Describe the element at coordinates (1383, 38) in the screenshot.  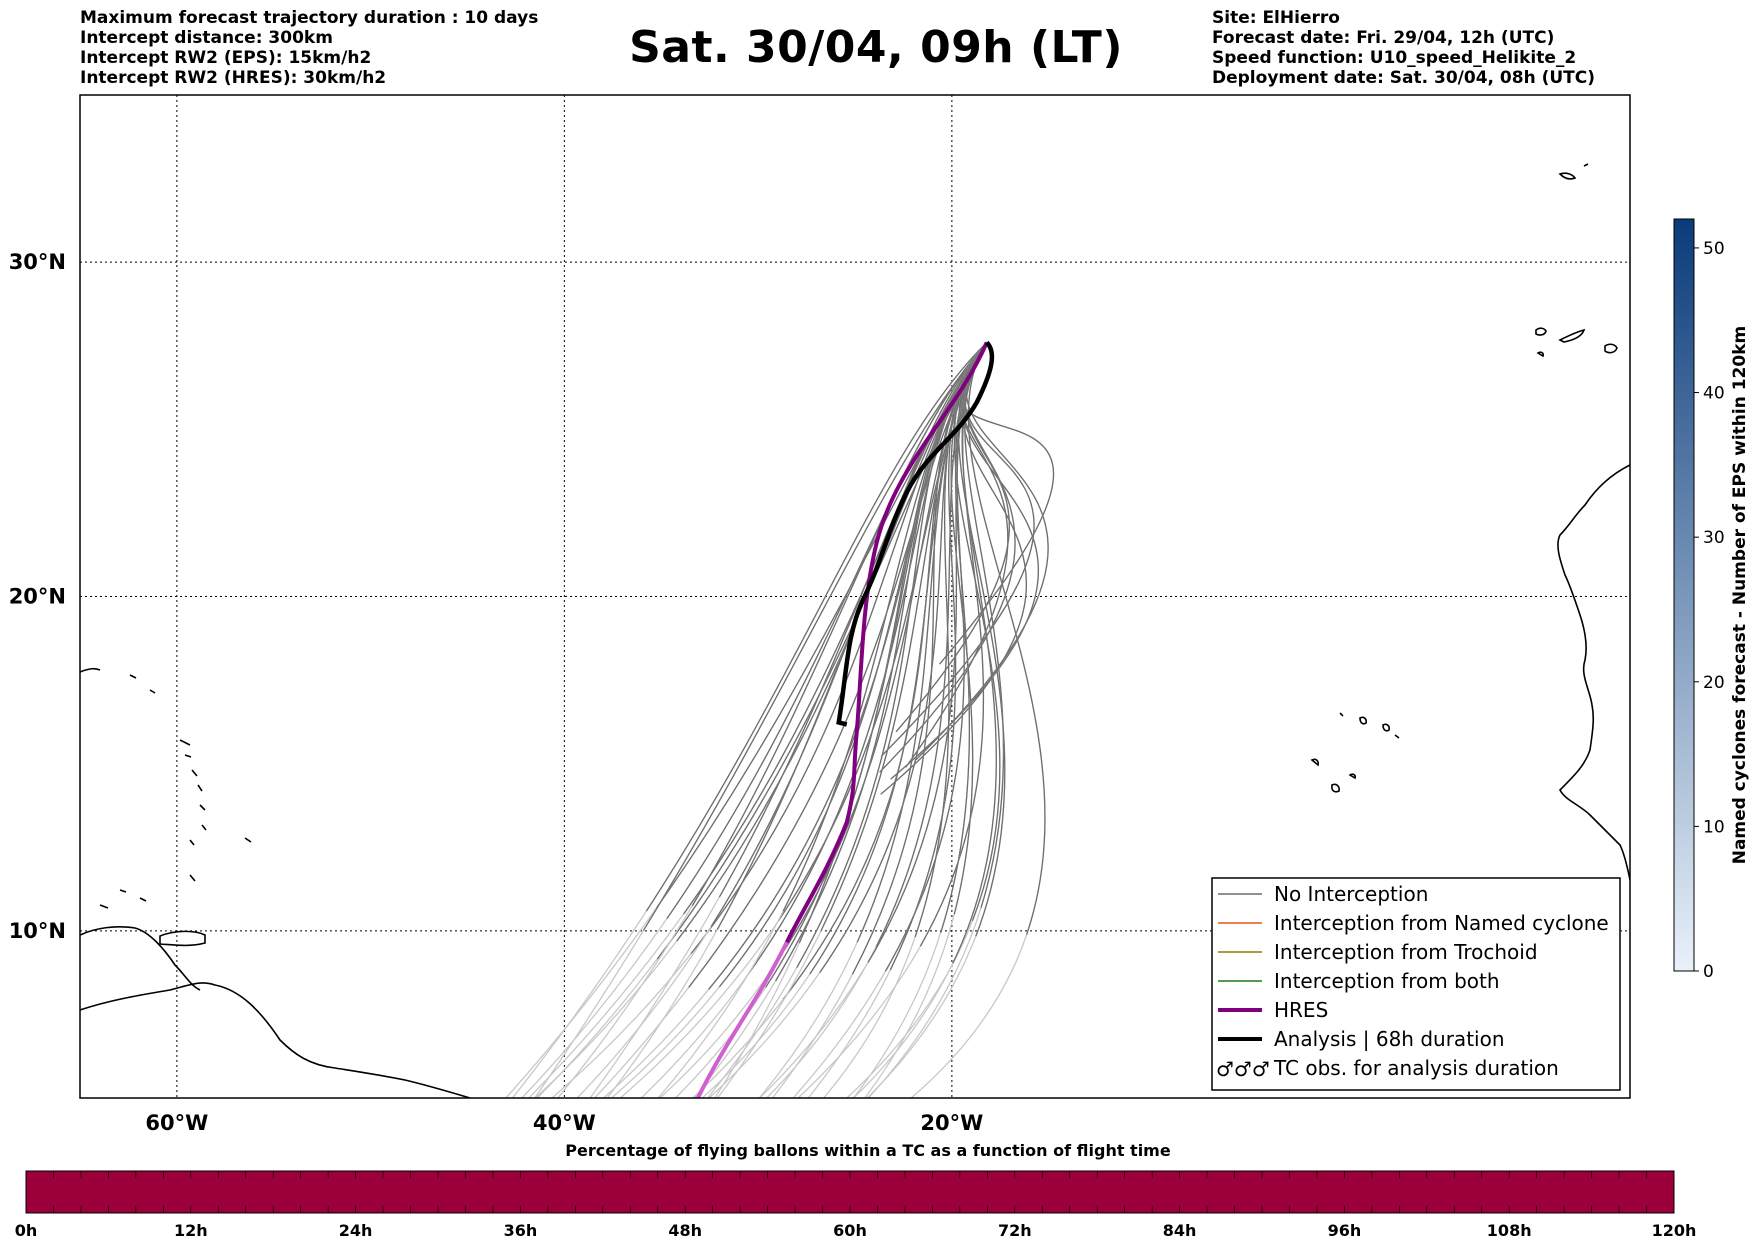
I see `header-right-line-2: Forecast date: Fri. 29/04, 12h (UTC)` at that location.